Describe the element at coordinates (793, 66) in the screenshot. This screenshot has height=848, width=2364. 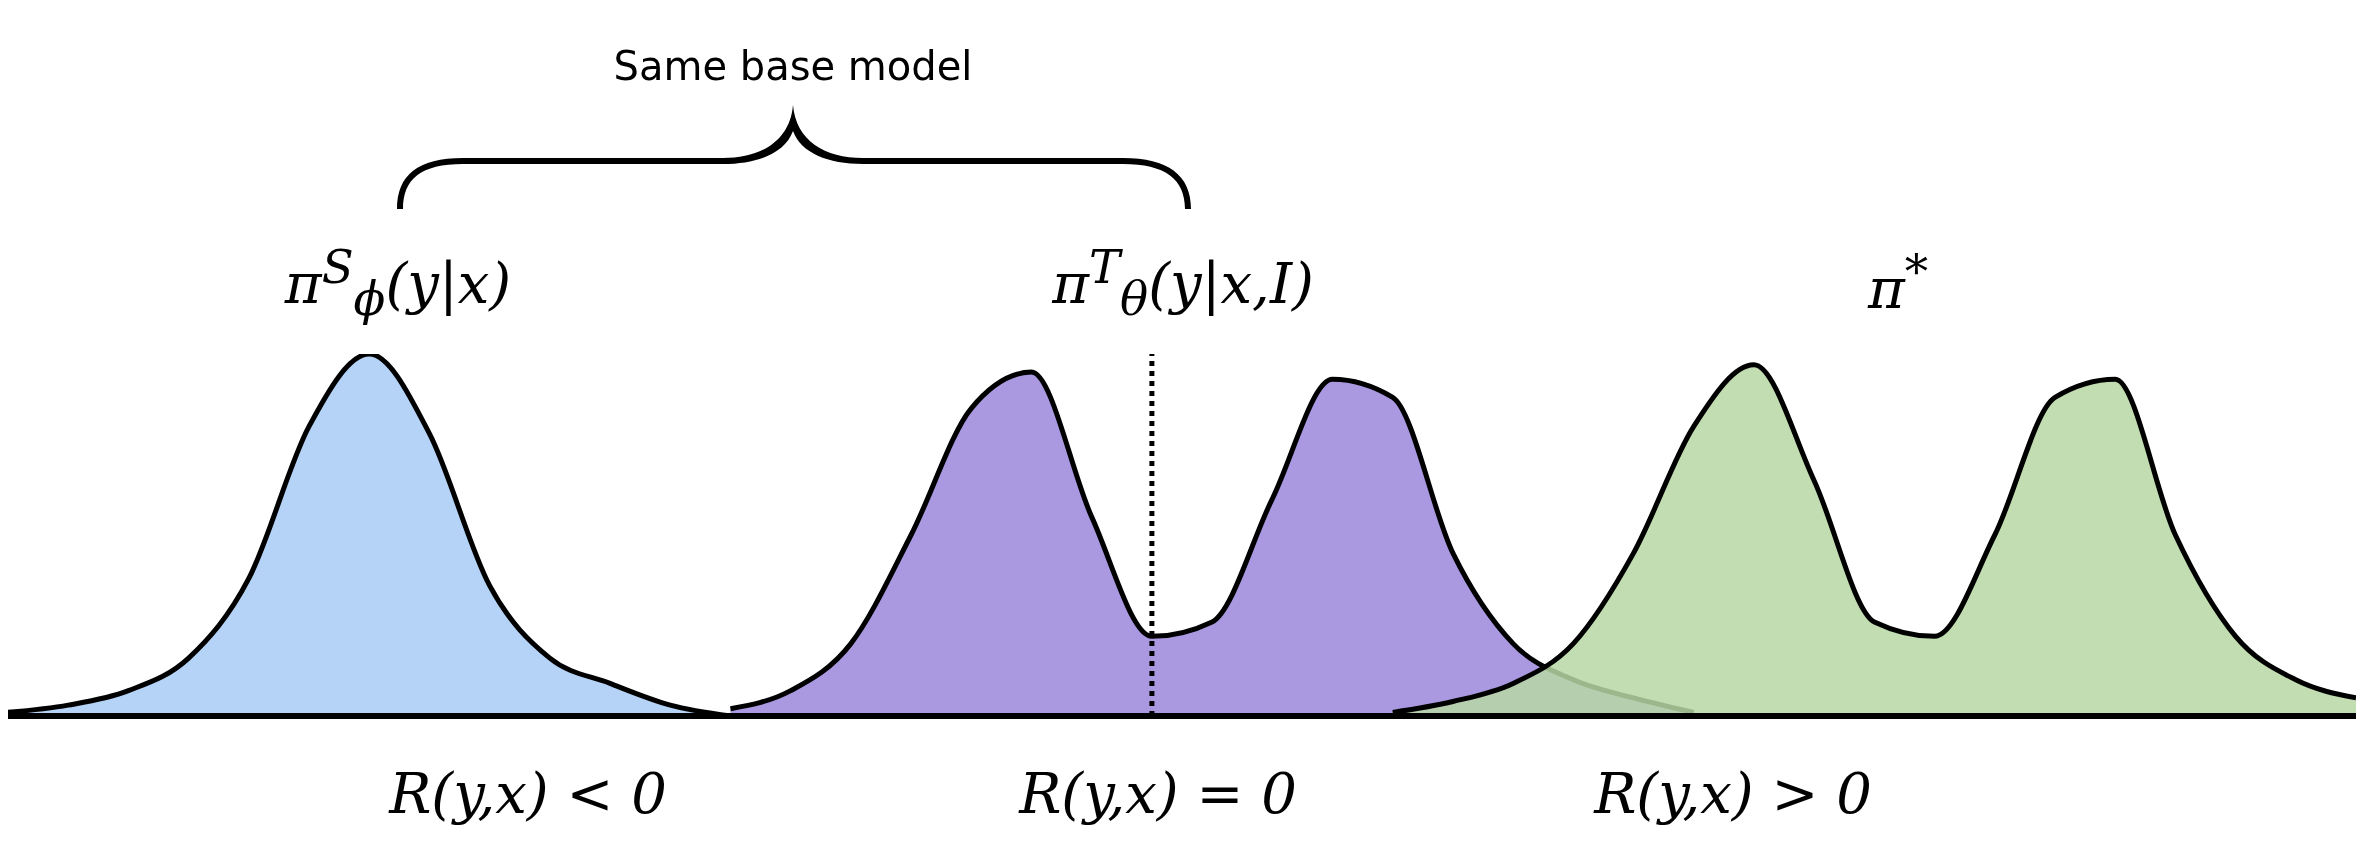
I see `text: Same base model` at that location.